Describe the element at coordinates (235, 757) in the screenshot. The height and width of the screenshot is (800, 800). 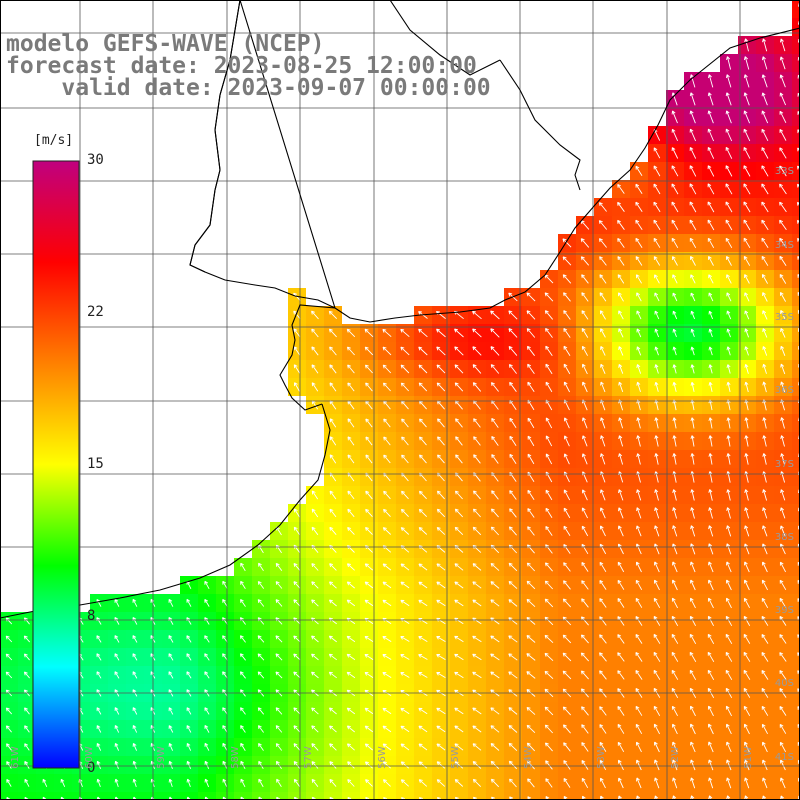
I see `lon-label: 58W` at that location.